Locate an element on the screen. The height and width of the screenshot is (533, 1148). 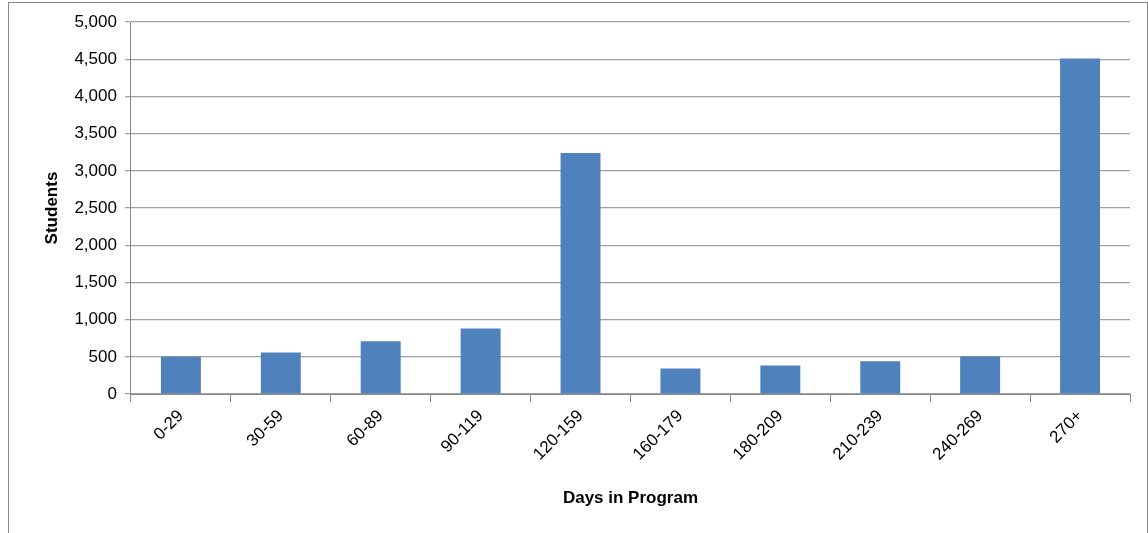
y-tick-label: 4,000 is located at coordinates (95, 96).